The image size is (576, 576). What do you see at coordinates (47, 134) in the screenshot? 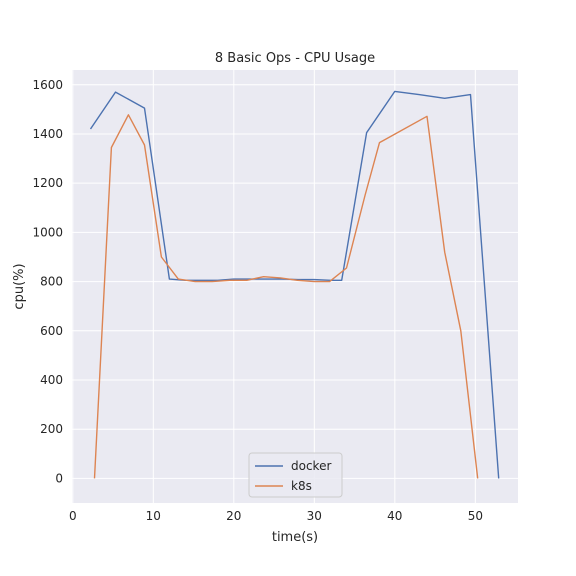
I see `y-tick-label: 1400` at bounding box center [47, 134].